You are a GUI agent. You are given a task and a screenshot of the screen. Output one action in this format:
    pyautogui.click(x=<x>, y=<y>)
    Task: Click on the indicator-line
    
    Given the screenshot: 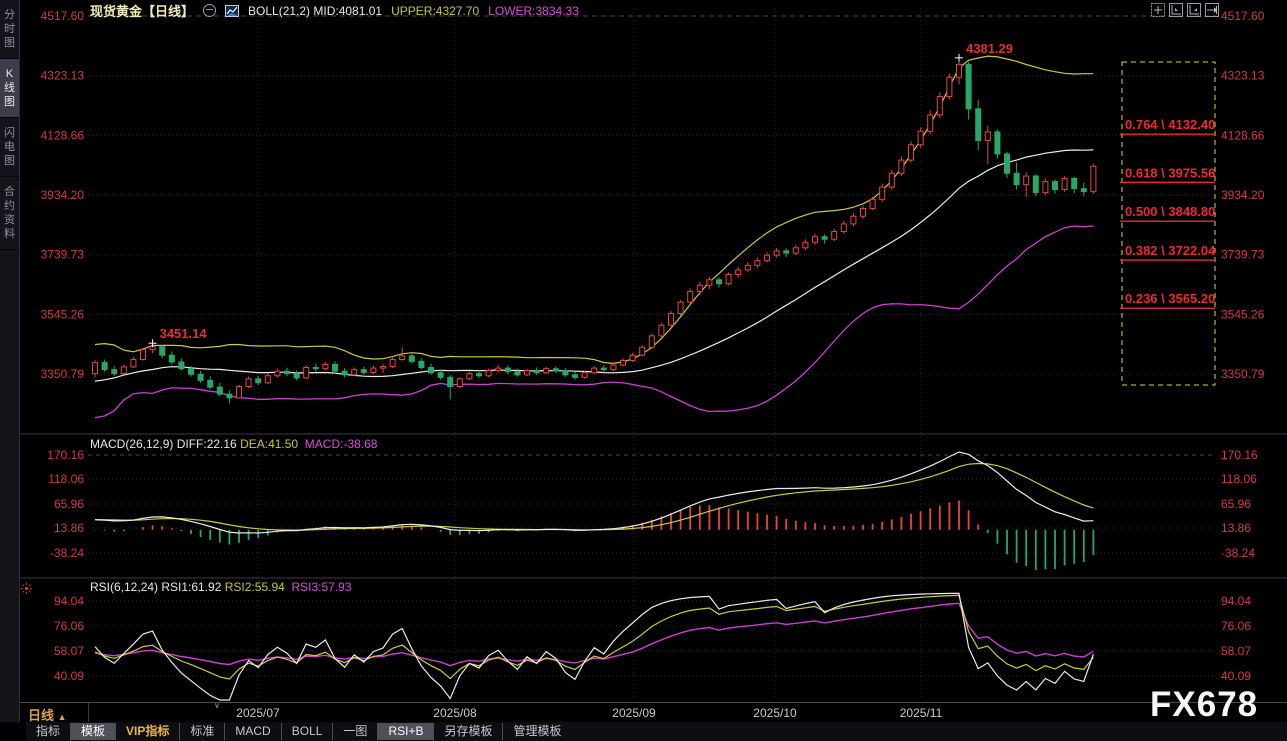 What is the action you would take?
    pyautogui.click(x=594, y=492)
    